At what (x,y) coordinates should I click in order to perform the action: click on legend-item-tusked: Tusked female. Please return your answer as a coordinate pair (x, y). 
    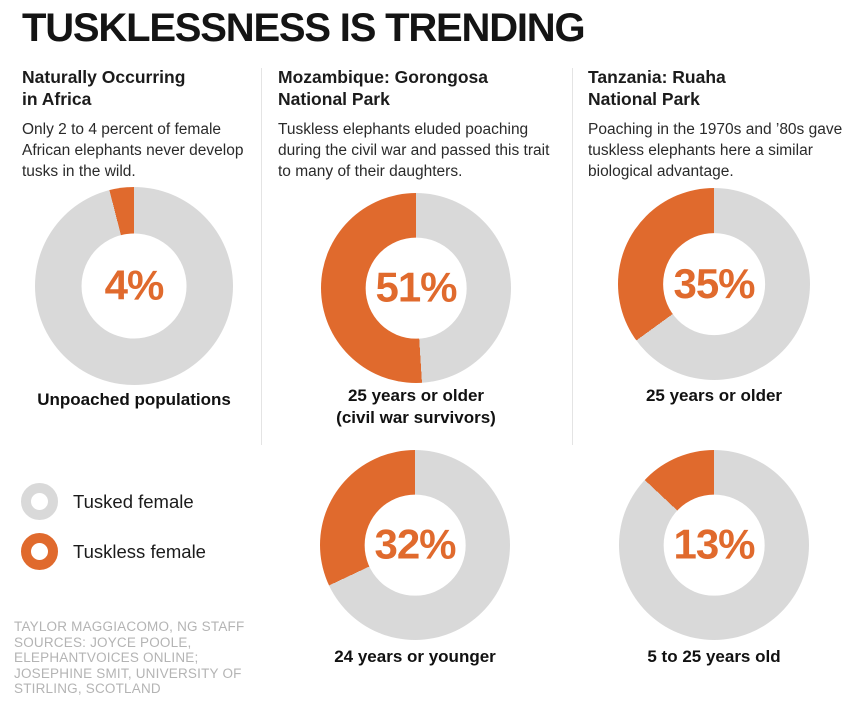
    Looking at the image, I should click on (107, 501).